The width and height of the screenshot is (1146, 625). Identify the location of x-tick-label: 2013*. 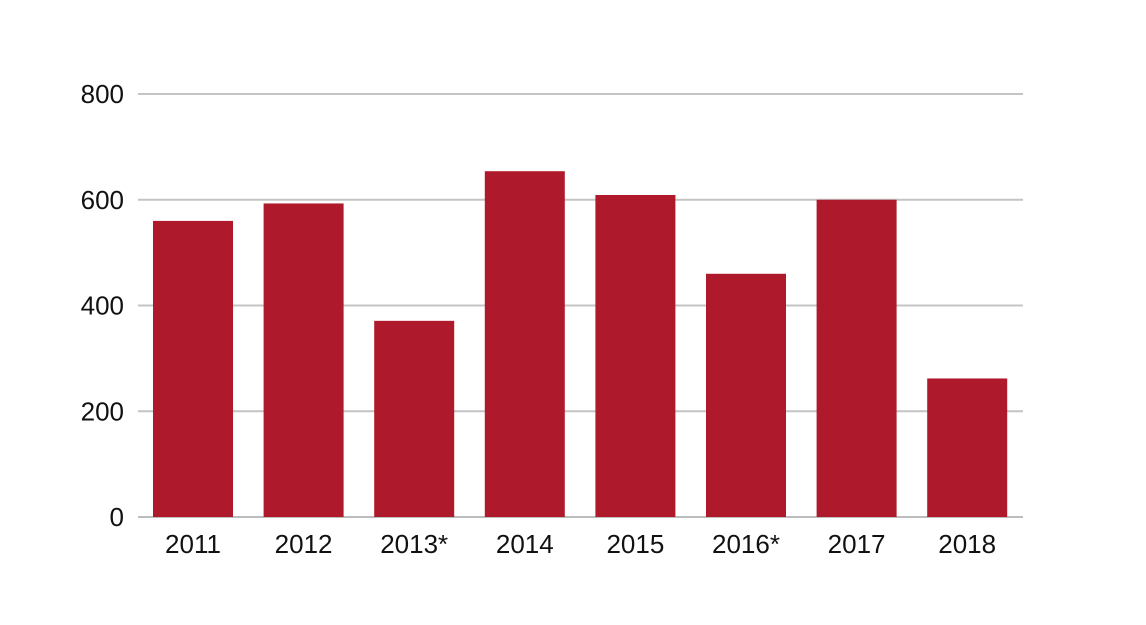
(414, 544).